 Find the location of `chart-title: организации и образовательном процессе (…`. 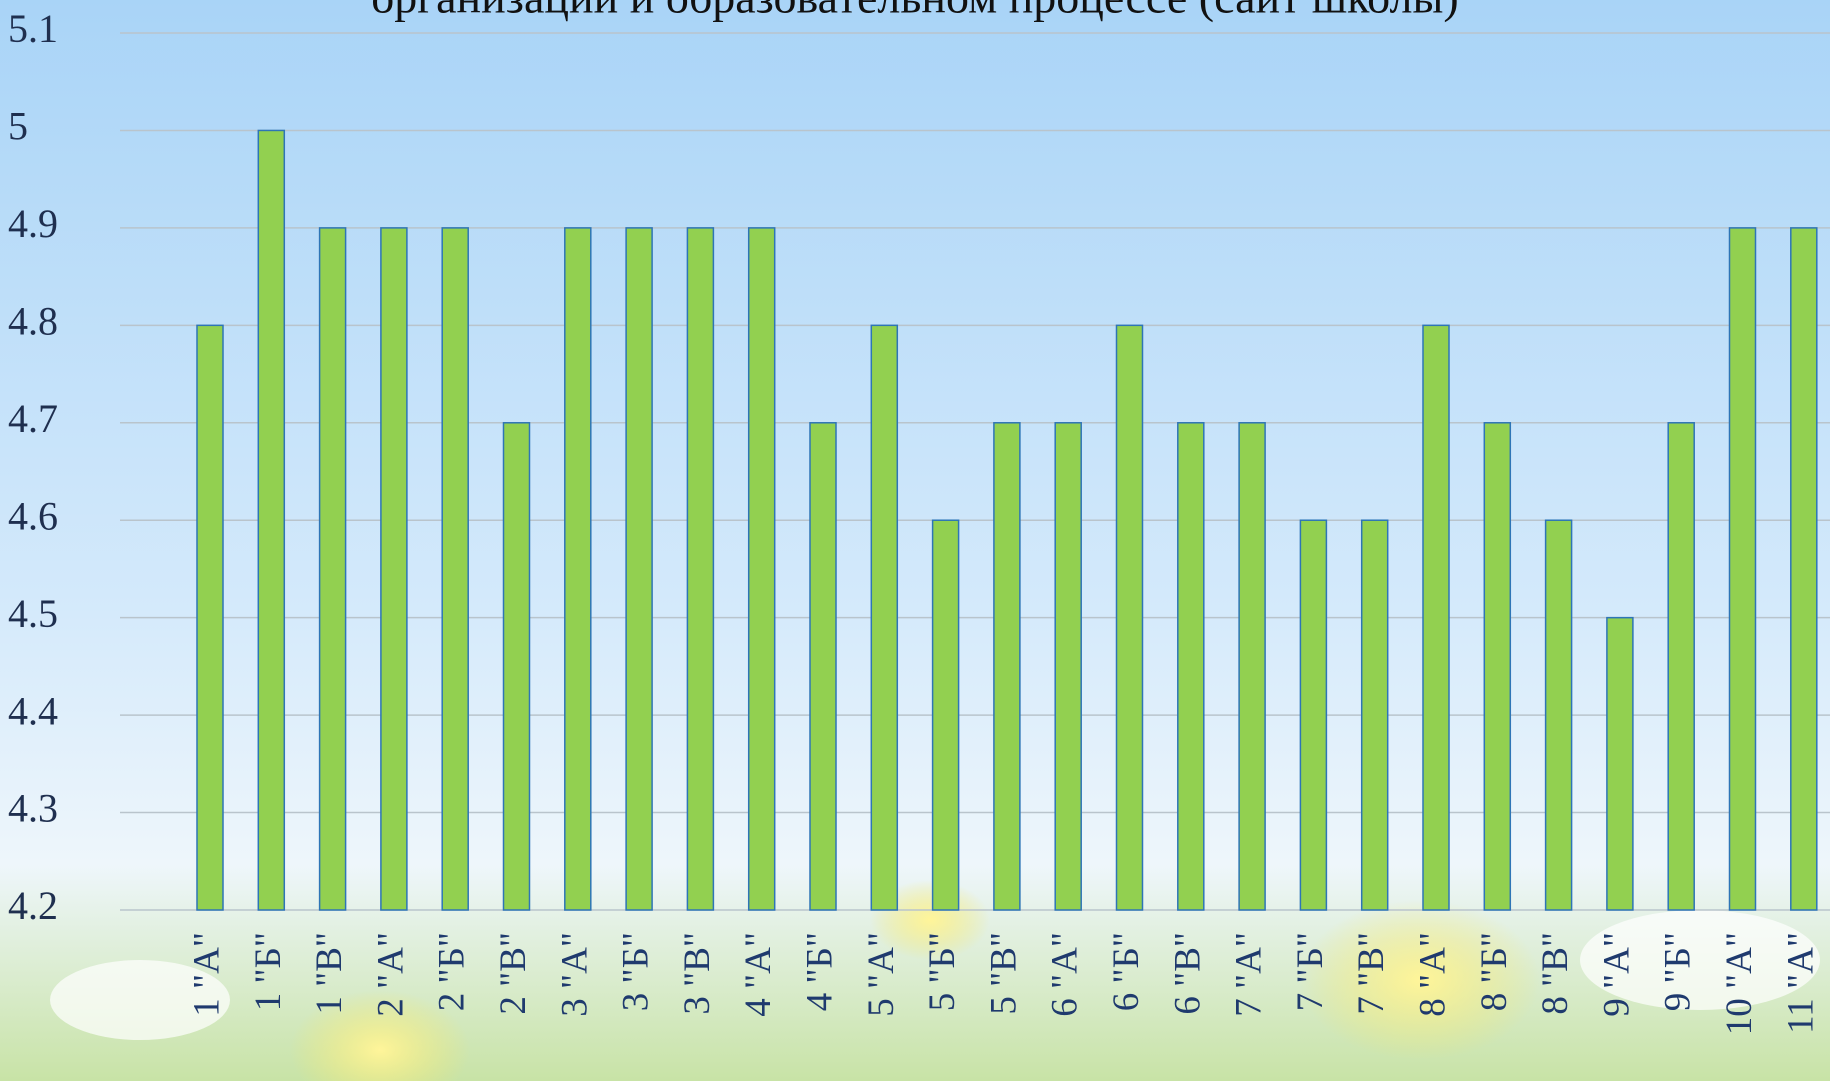

chart-title: организации и образовательном процессе (… is located at coordinates (915, 11).